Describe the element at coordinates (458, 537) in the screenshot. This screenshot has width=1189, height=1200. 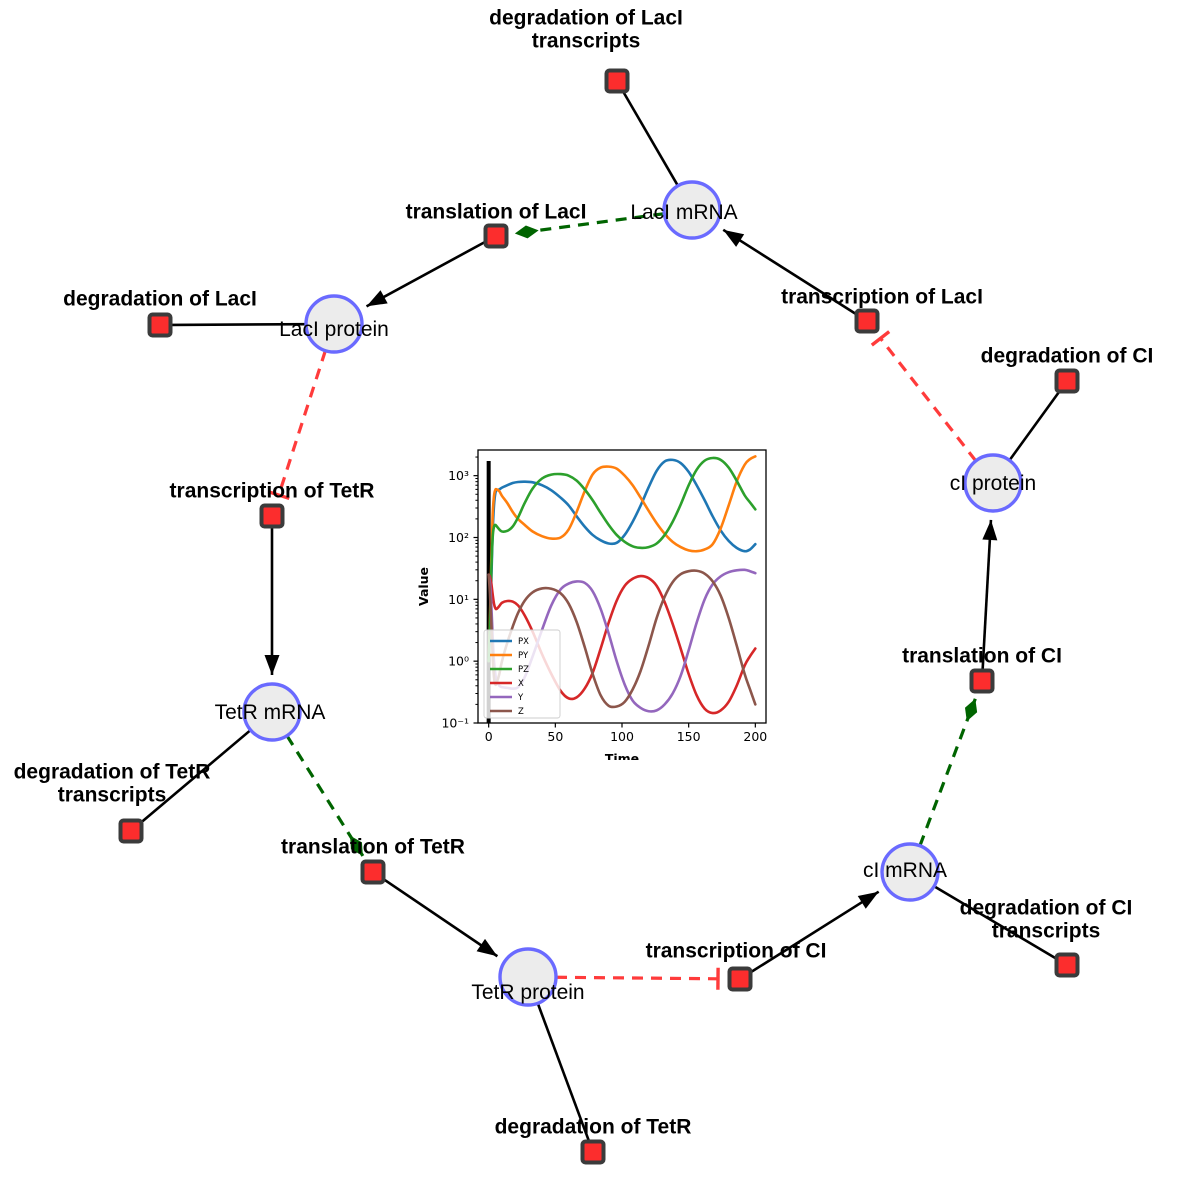
I see `ytick-label: 10²` at that location.